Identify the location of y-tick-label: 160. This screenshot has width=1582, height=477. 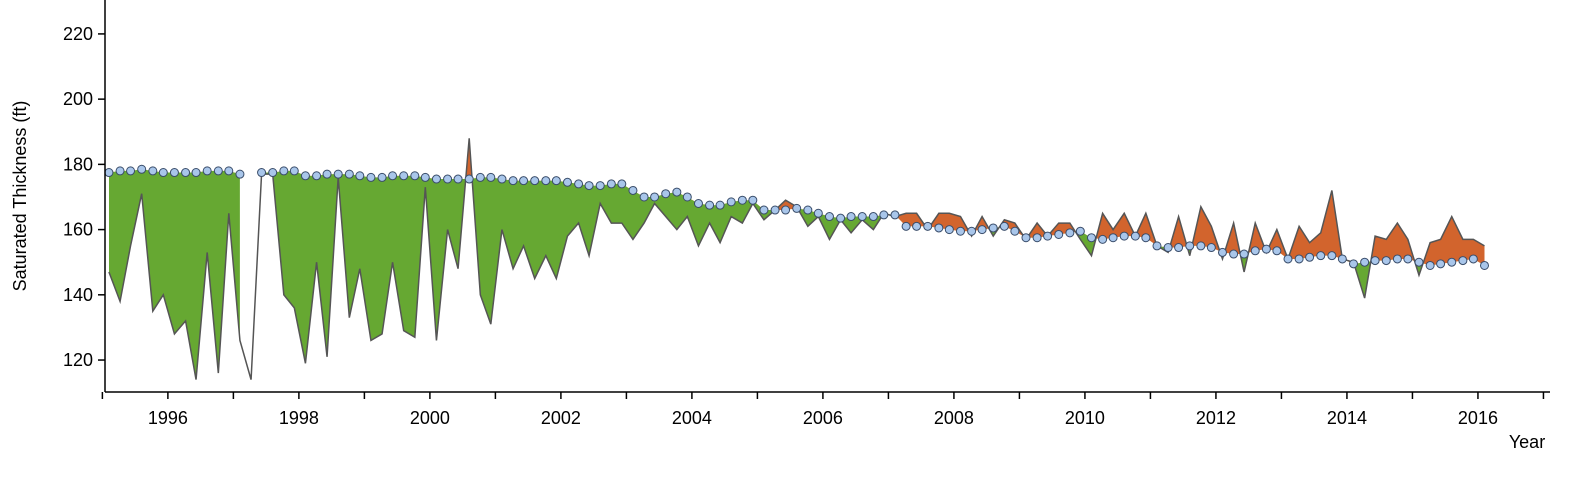
(78, 230).